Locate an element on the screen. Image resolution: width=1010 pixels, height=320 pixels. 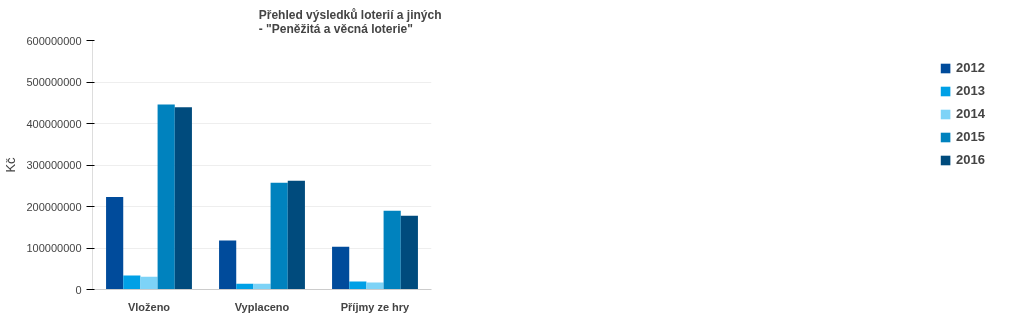
x-tick-label: Vyplaceno is located at coordinates (262, 306).